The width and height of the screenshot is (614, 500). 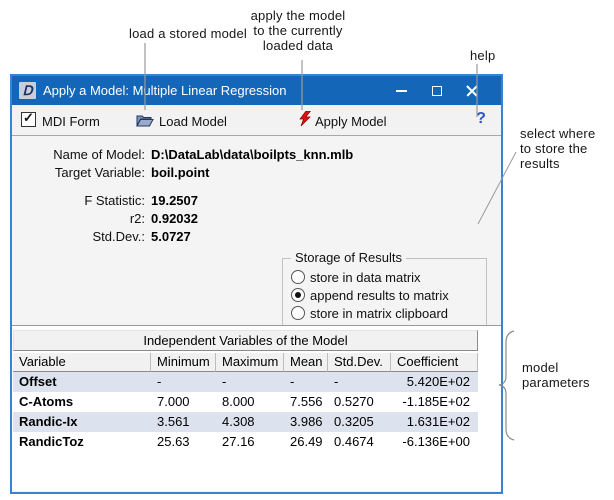 I want to click on radio-store-in-matrix-clipboard: store in matrix clipboard, so click(x=369, y=313).